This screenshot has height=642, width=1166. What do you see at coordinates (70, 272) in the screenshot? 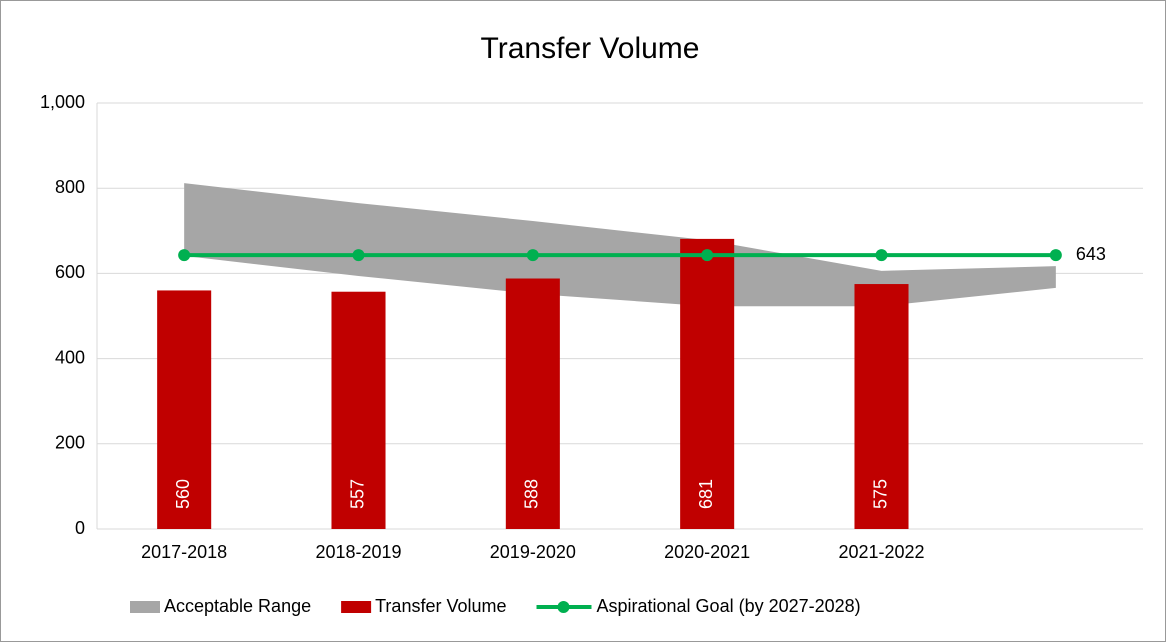
I see `y-tick-label: 600` at bounding box center [70, 272].